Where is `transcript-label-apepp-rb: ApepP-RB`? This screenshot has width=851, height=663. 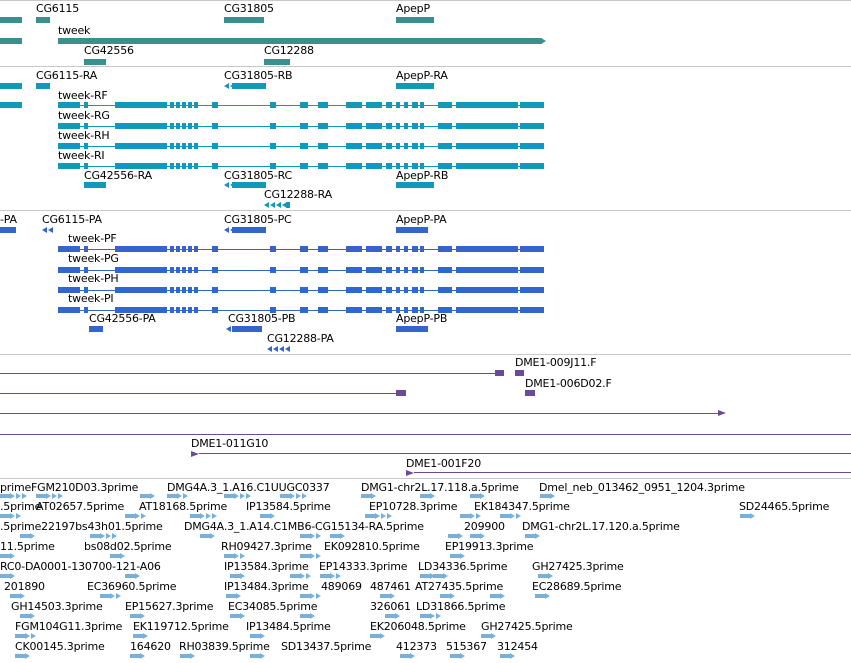
transcript-label-apepp-rb: ApepP-RB is located at coordinates (422, 175).